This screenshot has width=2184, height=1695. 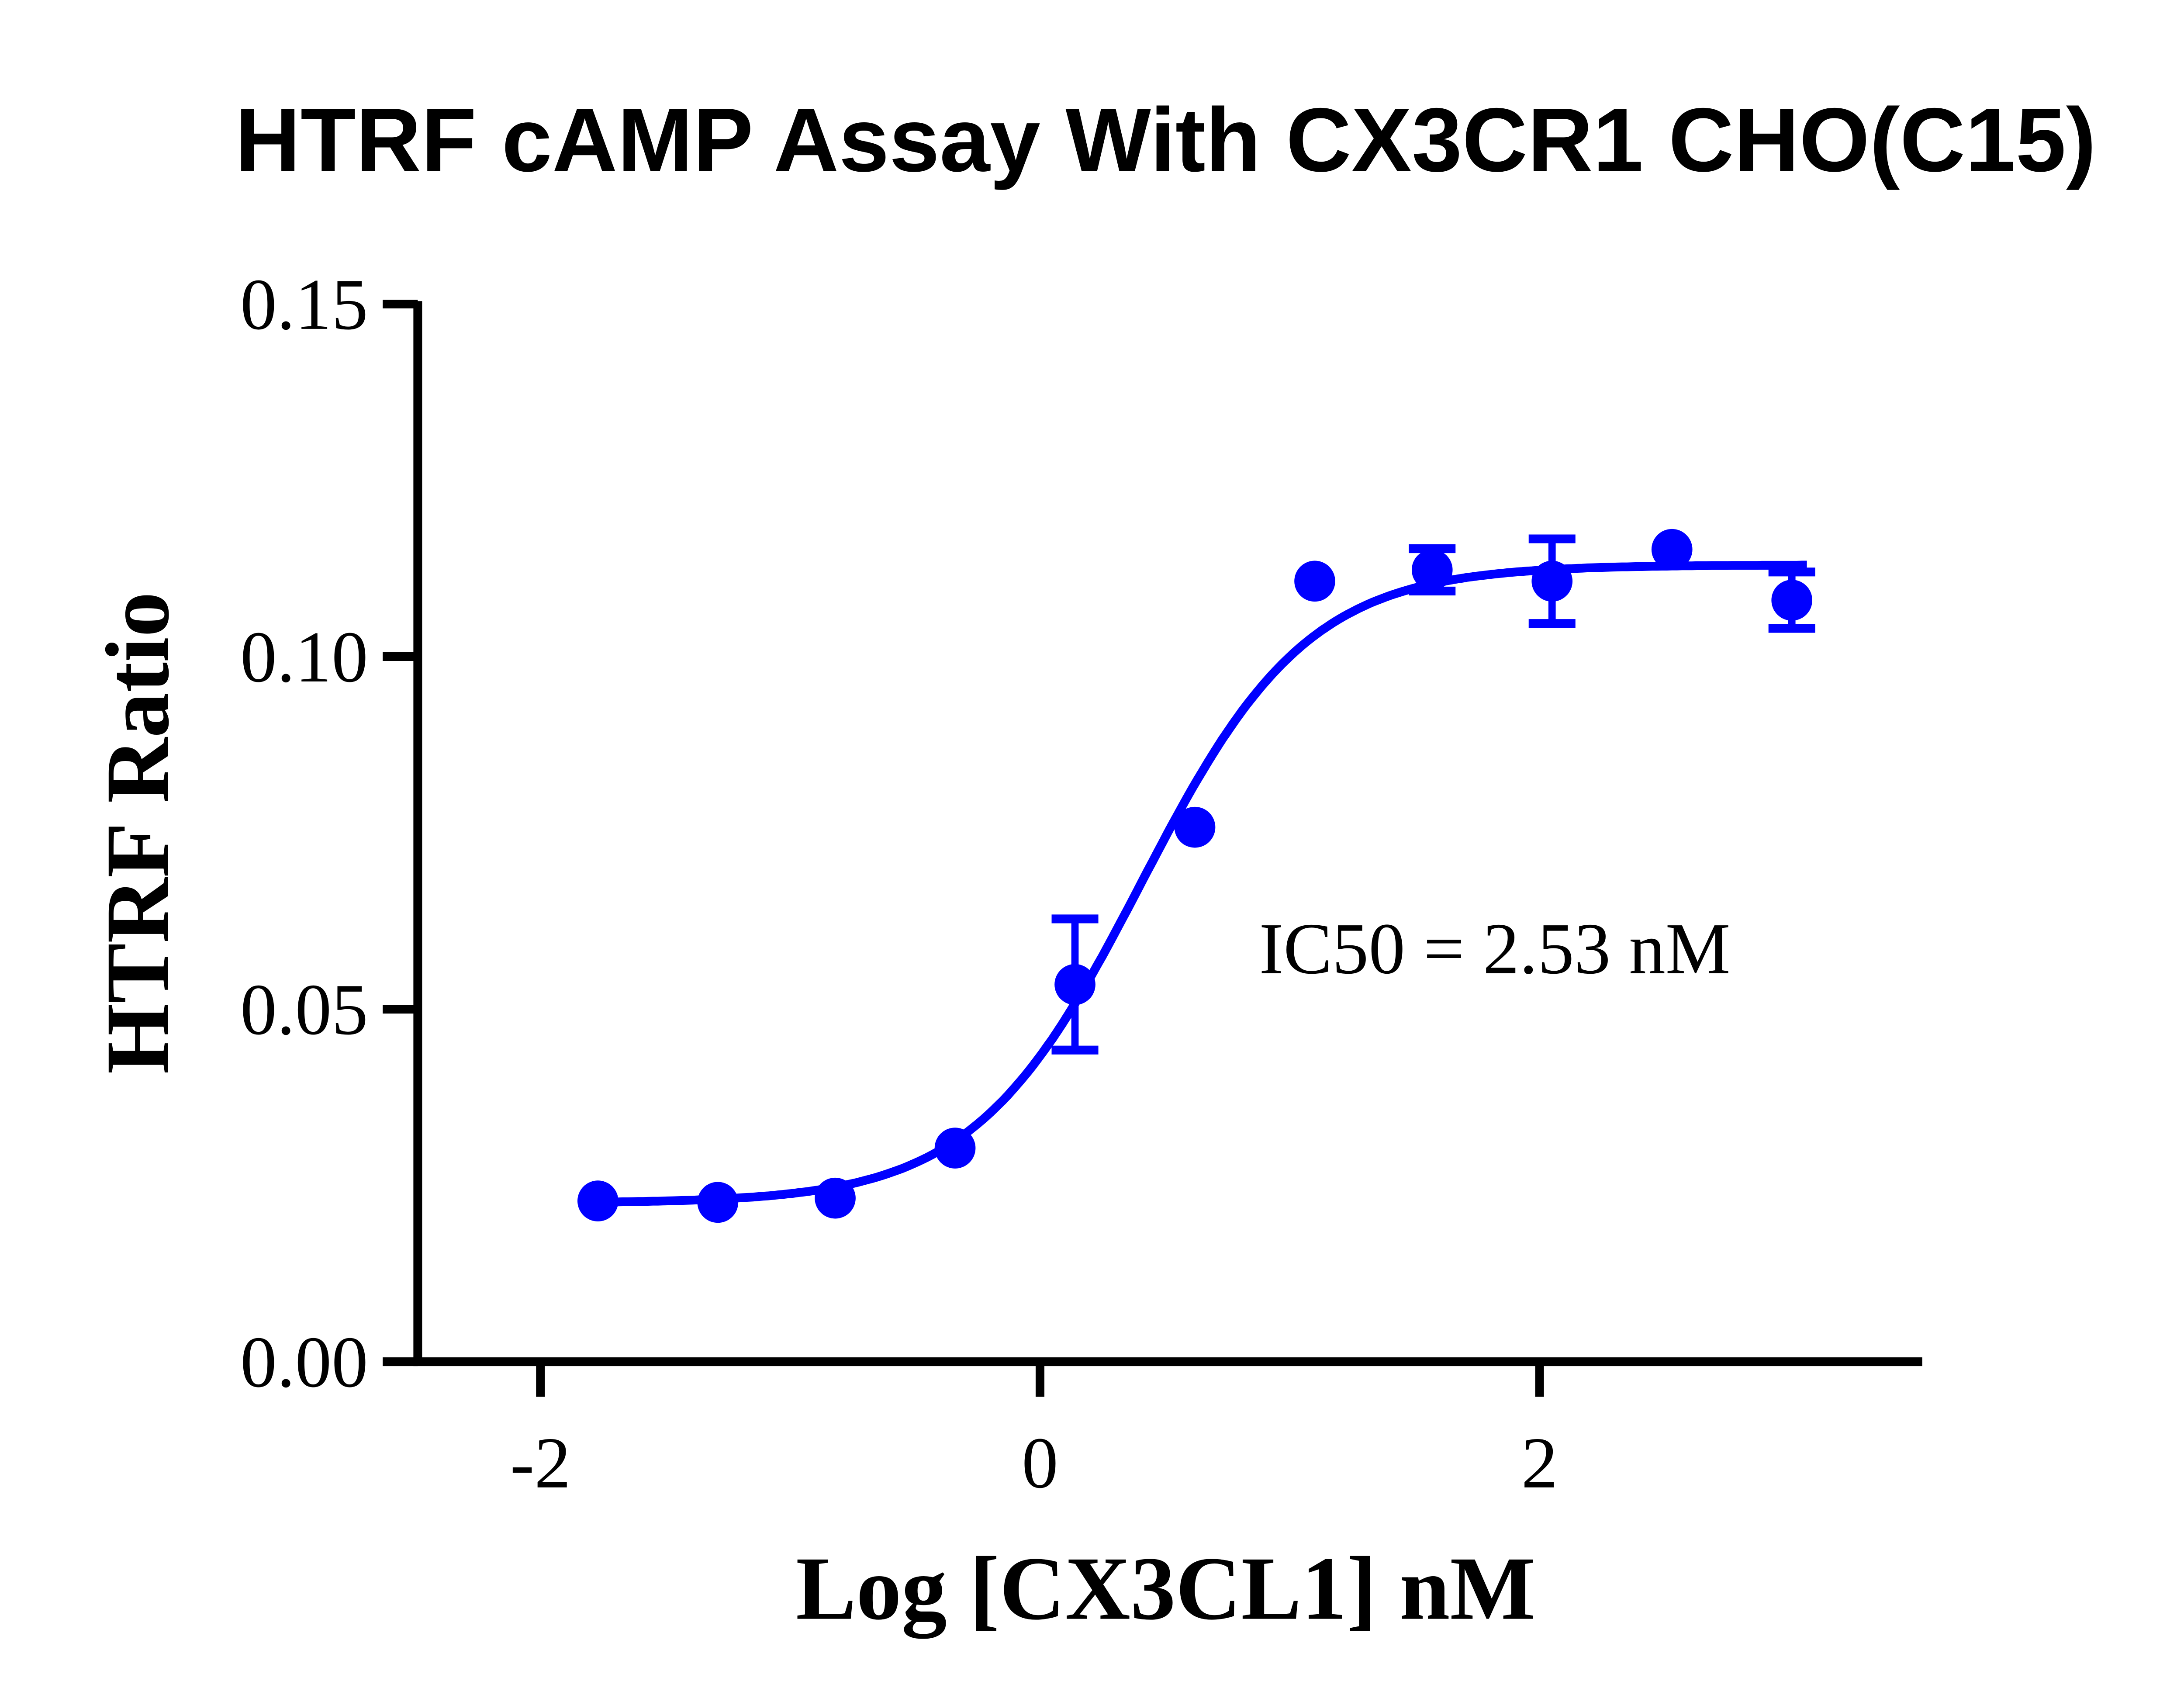 I want to click on x-tick-label: 0, so click(x=1040, y=1463).